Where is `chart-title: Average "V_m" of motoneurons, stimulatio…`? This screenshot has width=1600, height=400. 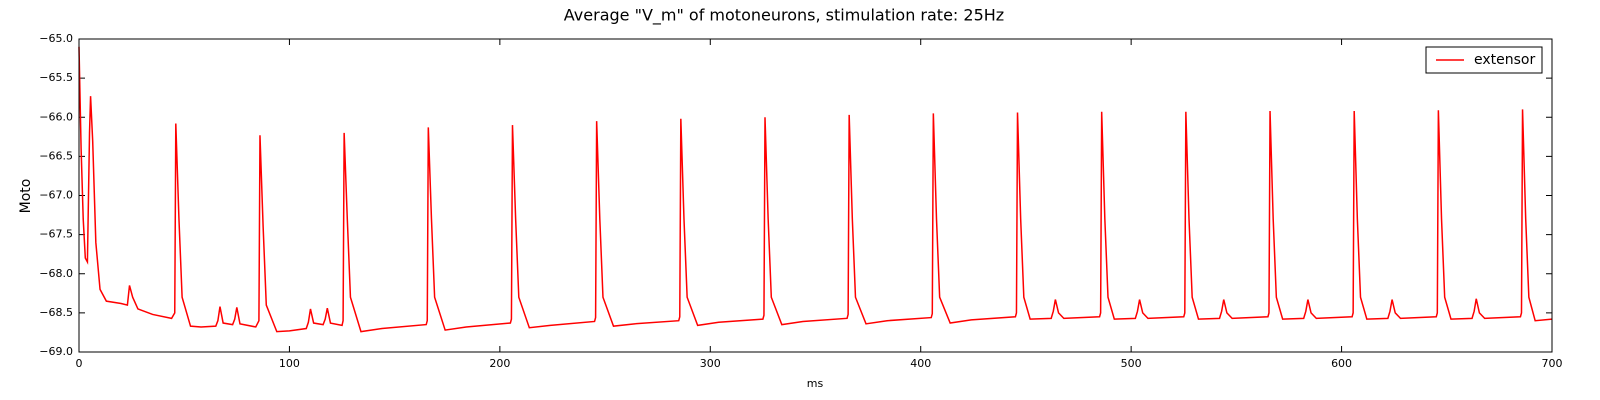
chart-title: Average "V_m" of motoneurons, stimulatio… is located at coordinates (784, 16).